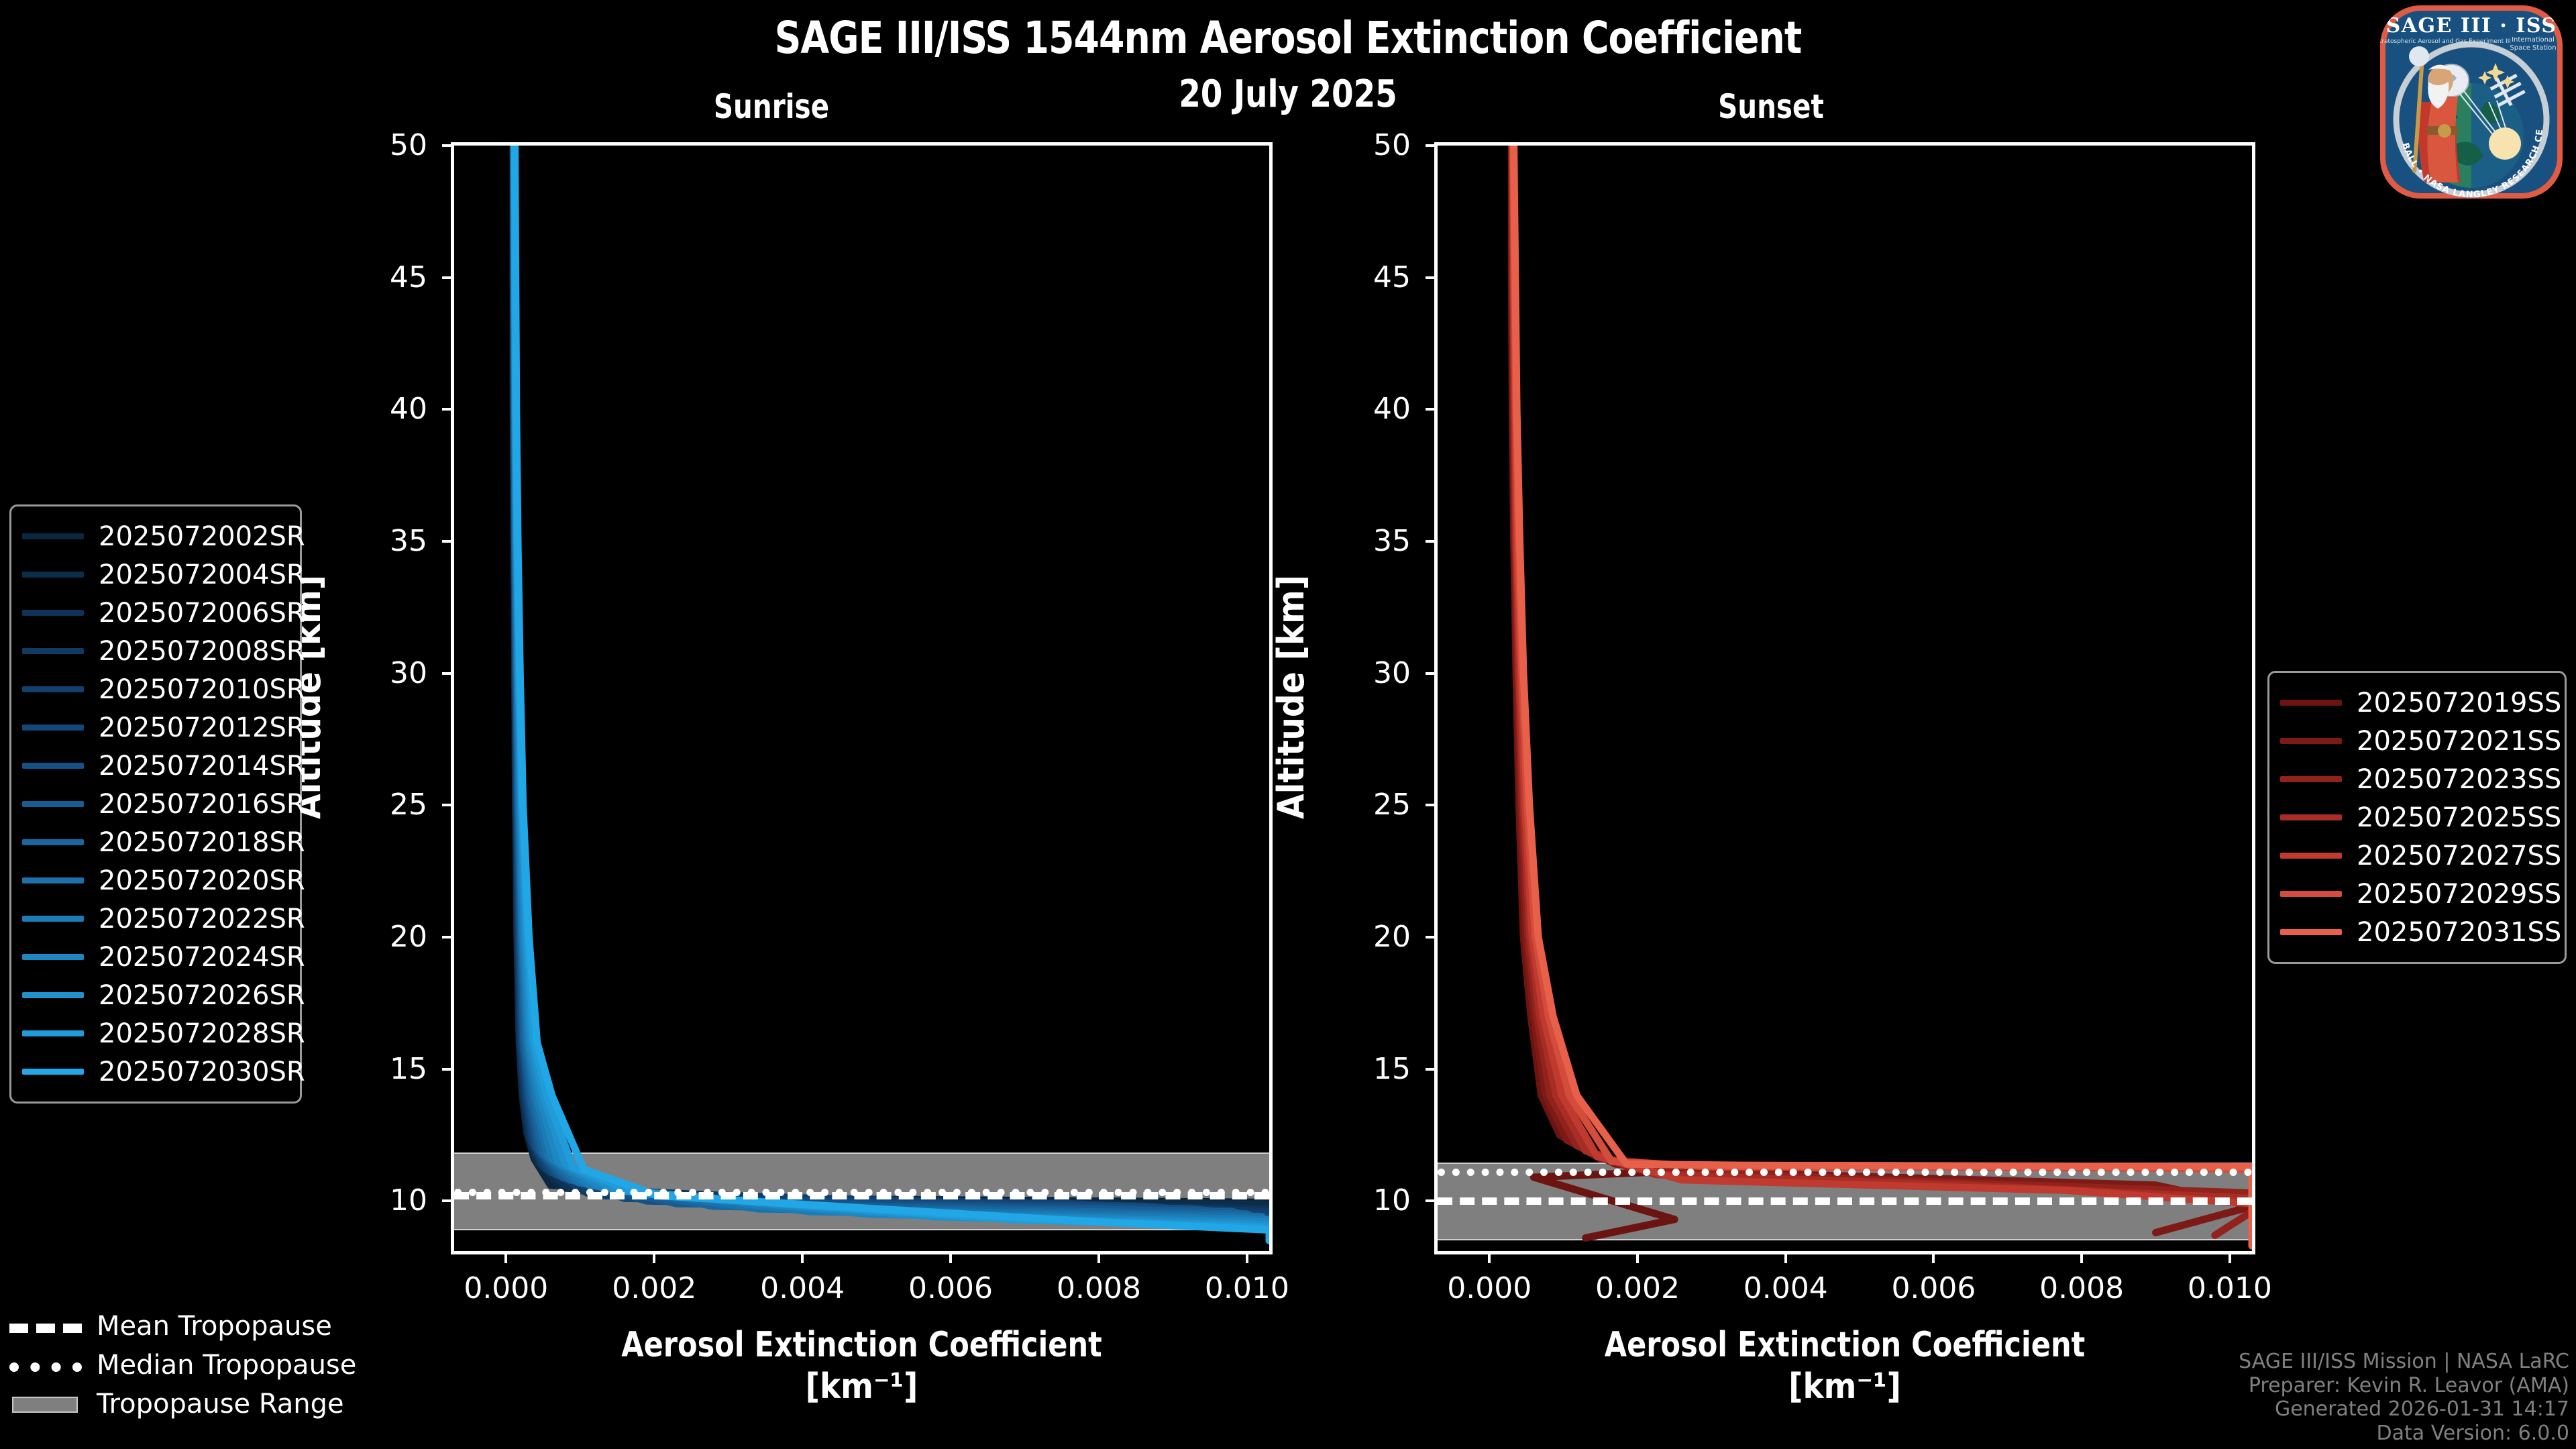 The height and width of the screenshot is (1449, 2576). I want to click on legend-label: 2025072028SR, so click(202, 1033).